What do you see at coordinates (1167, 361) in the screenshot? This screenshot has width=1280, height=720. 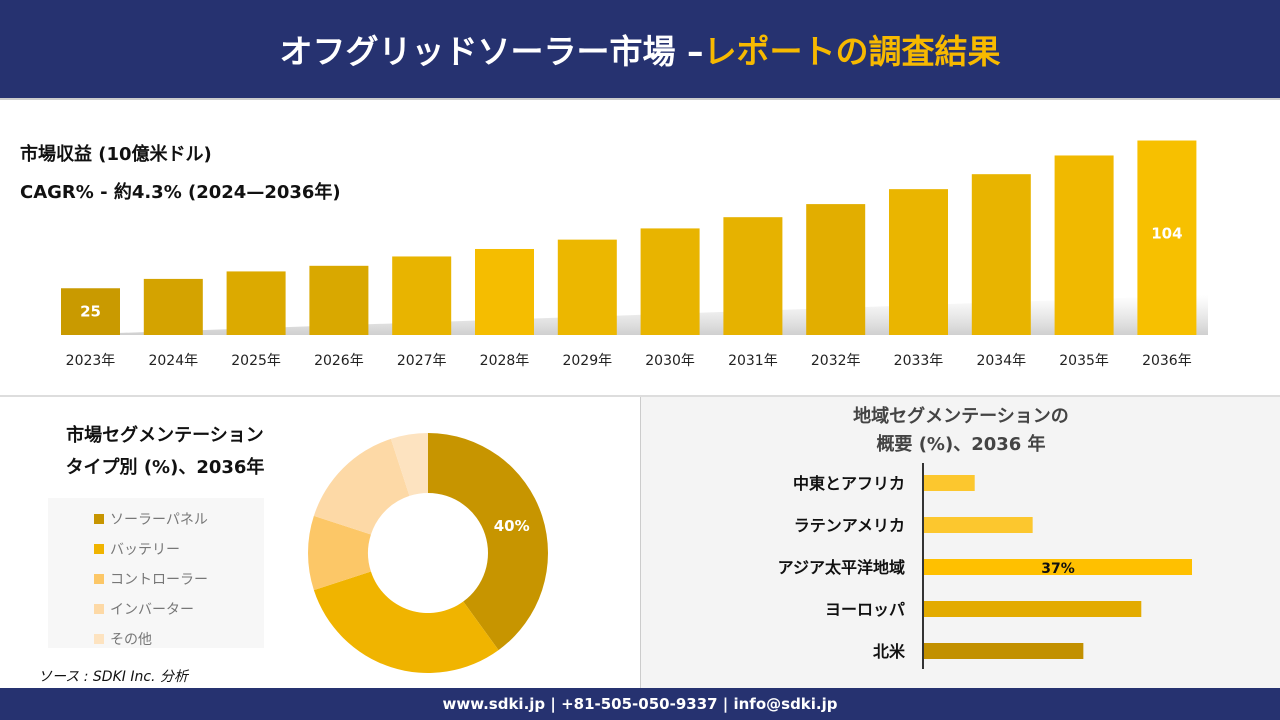 I see `x-tick-label: 2036年` at bounding box center [1167, 361].